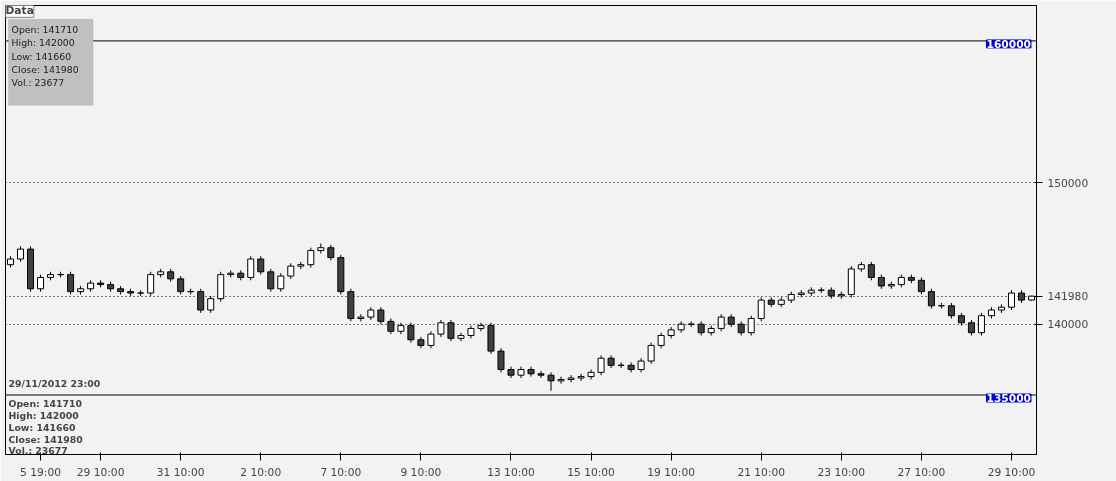  Describe the element at coordinates (421, 472) in the screenshot. I see `x-tick-label: 9 10:00` at that location.